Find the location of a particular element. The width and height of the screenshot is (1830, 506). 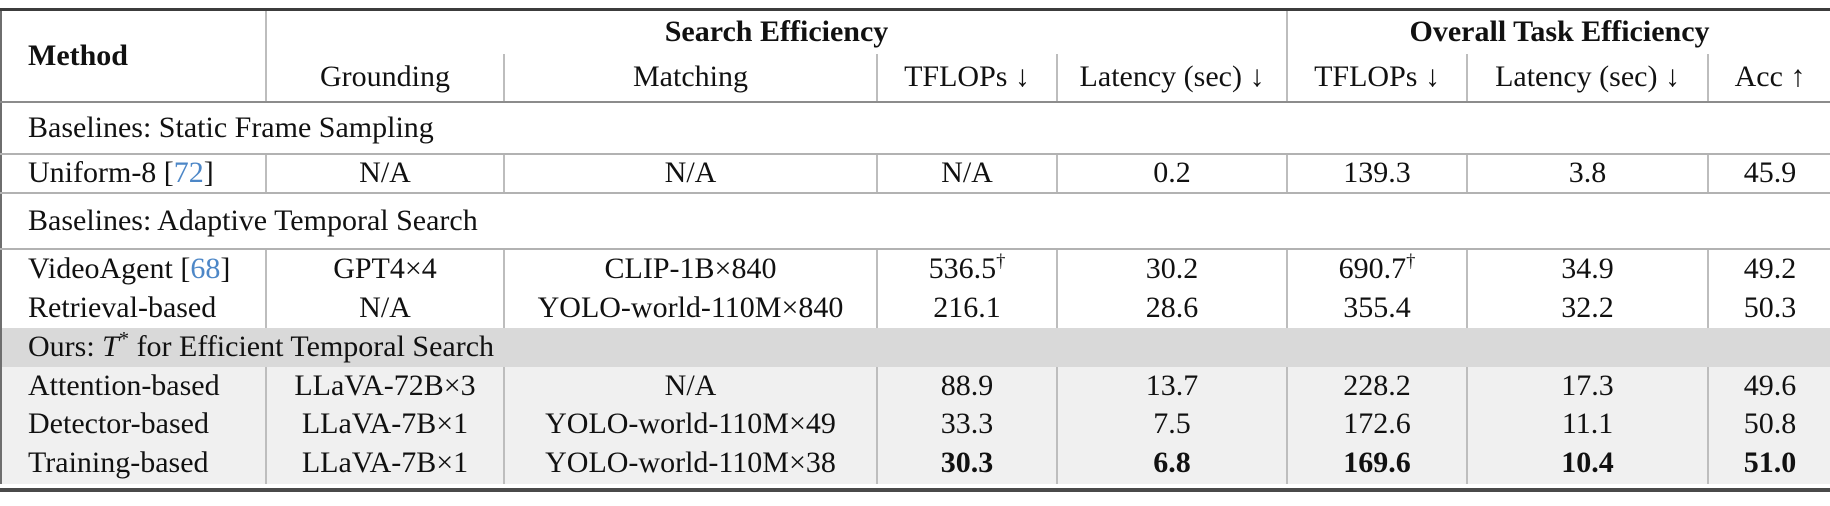

method-cell-attention: Attention-based is located at coordinates (124, 385).